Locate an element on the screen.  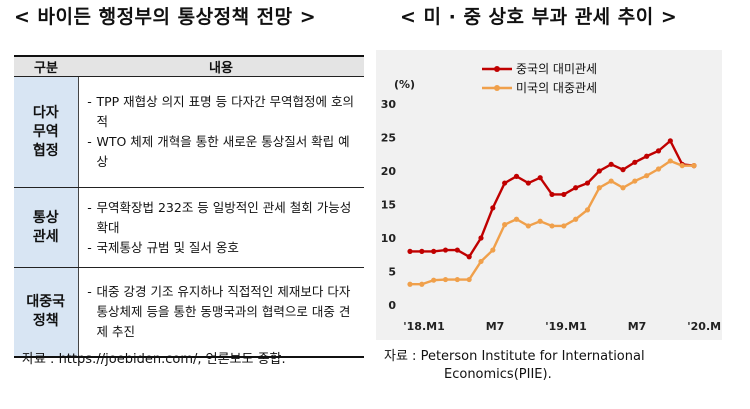
category-line: 다자 is located at coordinates (45, 112).